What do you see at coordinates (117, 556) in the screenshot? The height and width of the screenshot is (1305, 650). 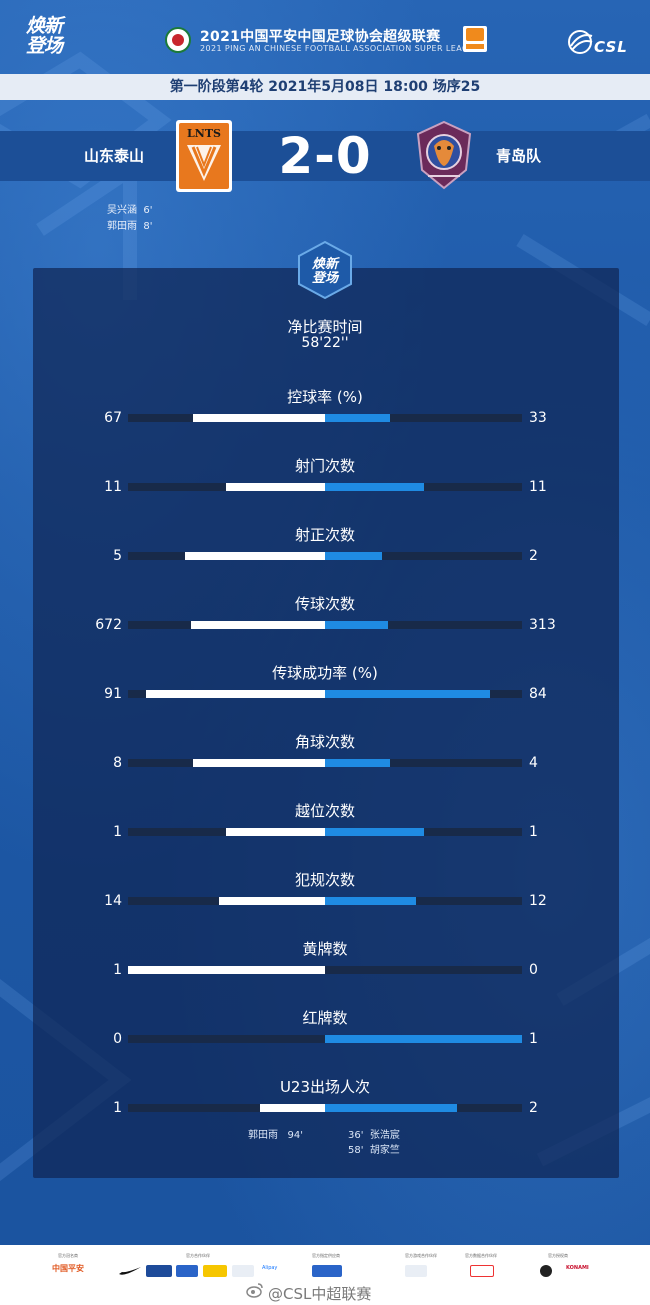 I see `stat-home-value: 5` at bounding box center [117, 556].